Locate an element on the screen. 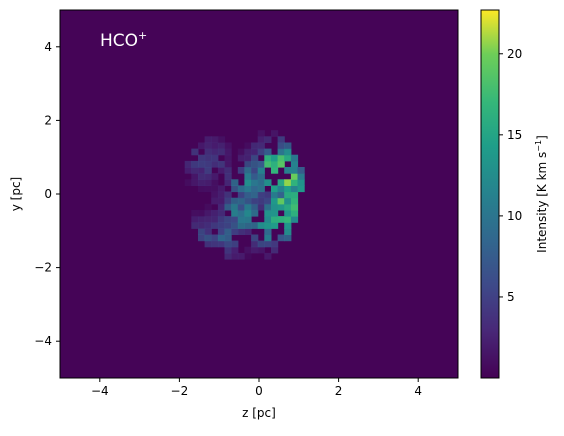 This screenshot has height=436, width=564. colorbar-tick-label-0: 5 is located at coordinates (511, 297).